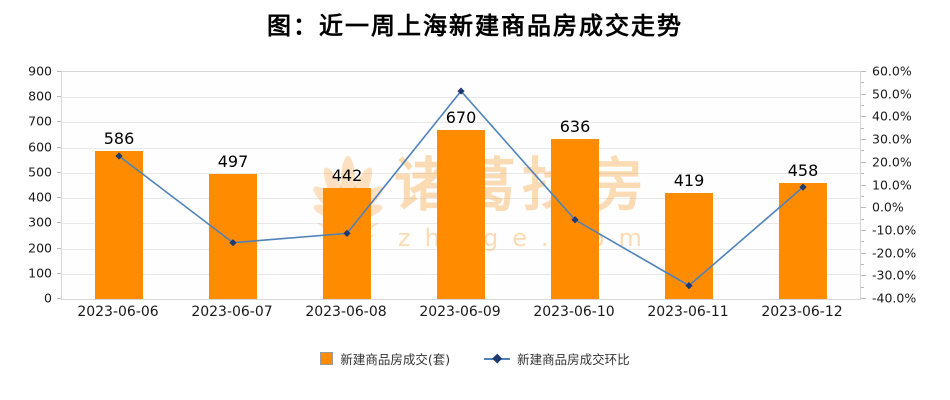 Image resolution: width=950 pixels, height=400 pixels. What do you see at coordinates (888, 207) in the screenshot?
I see `y-axis-right-tick-label: 0.0%` at bounding box center [888, 207].